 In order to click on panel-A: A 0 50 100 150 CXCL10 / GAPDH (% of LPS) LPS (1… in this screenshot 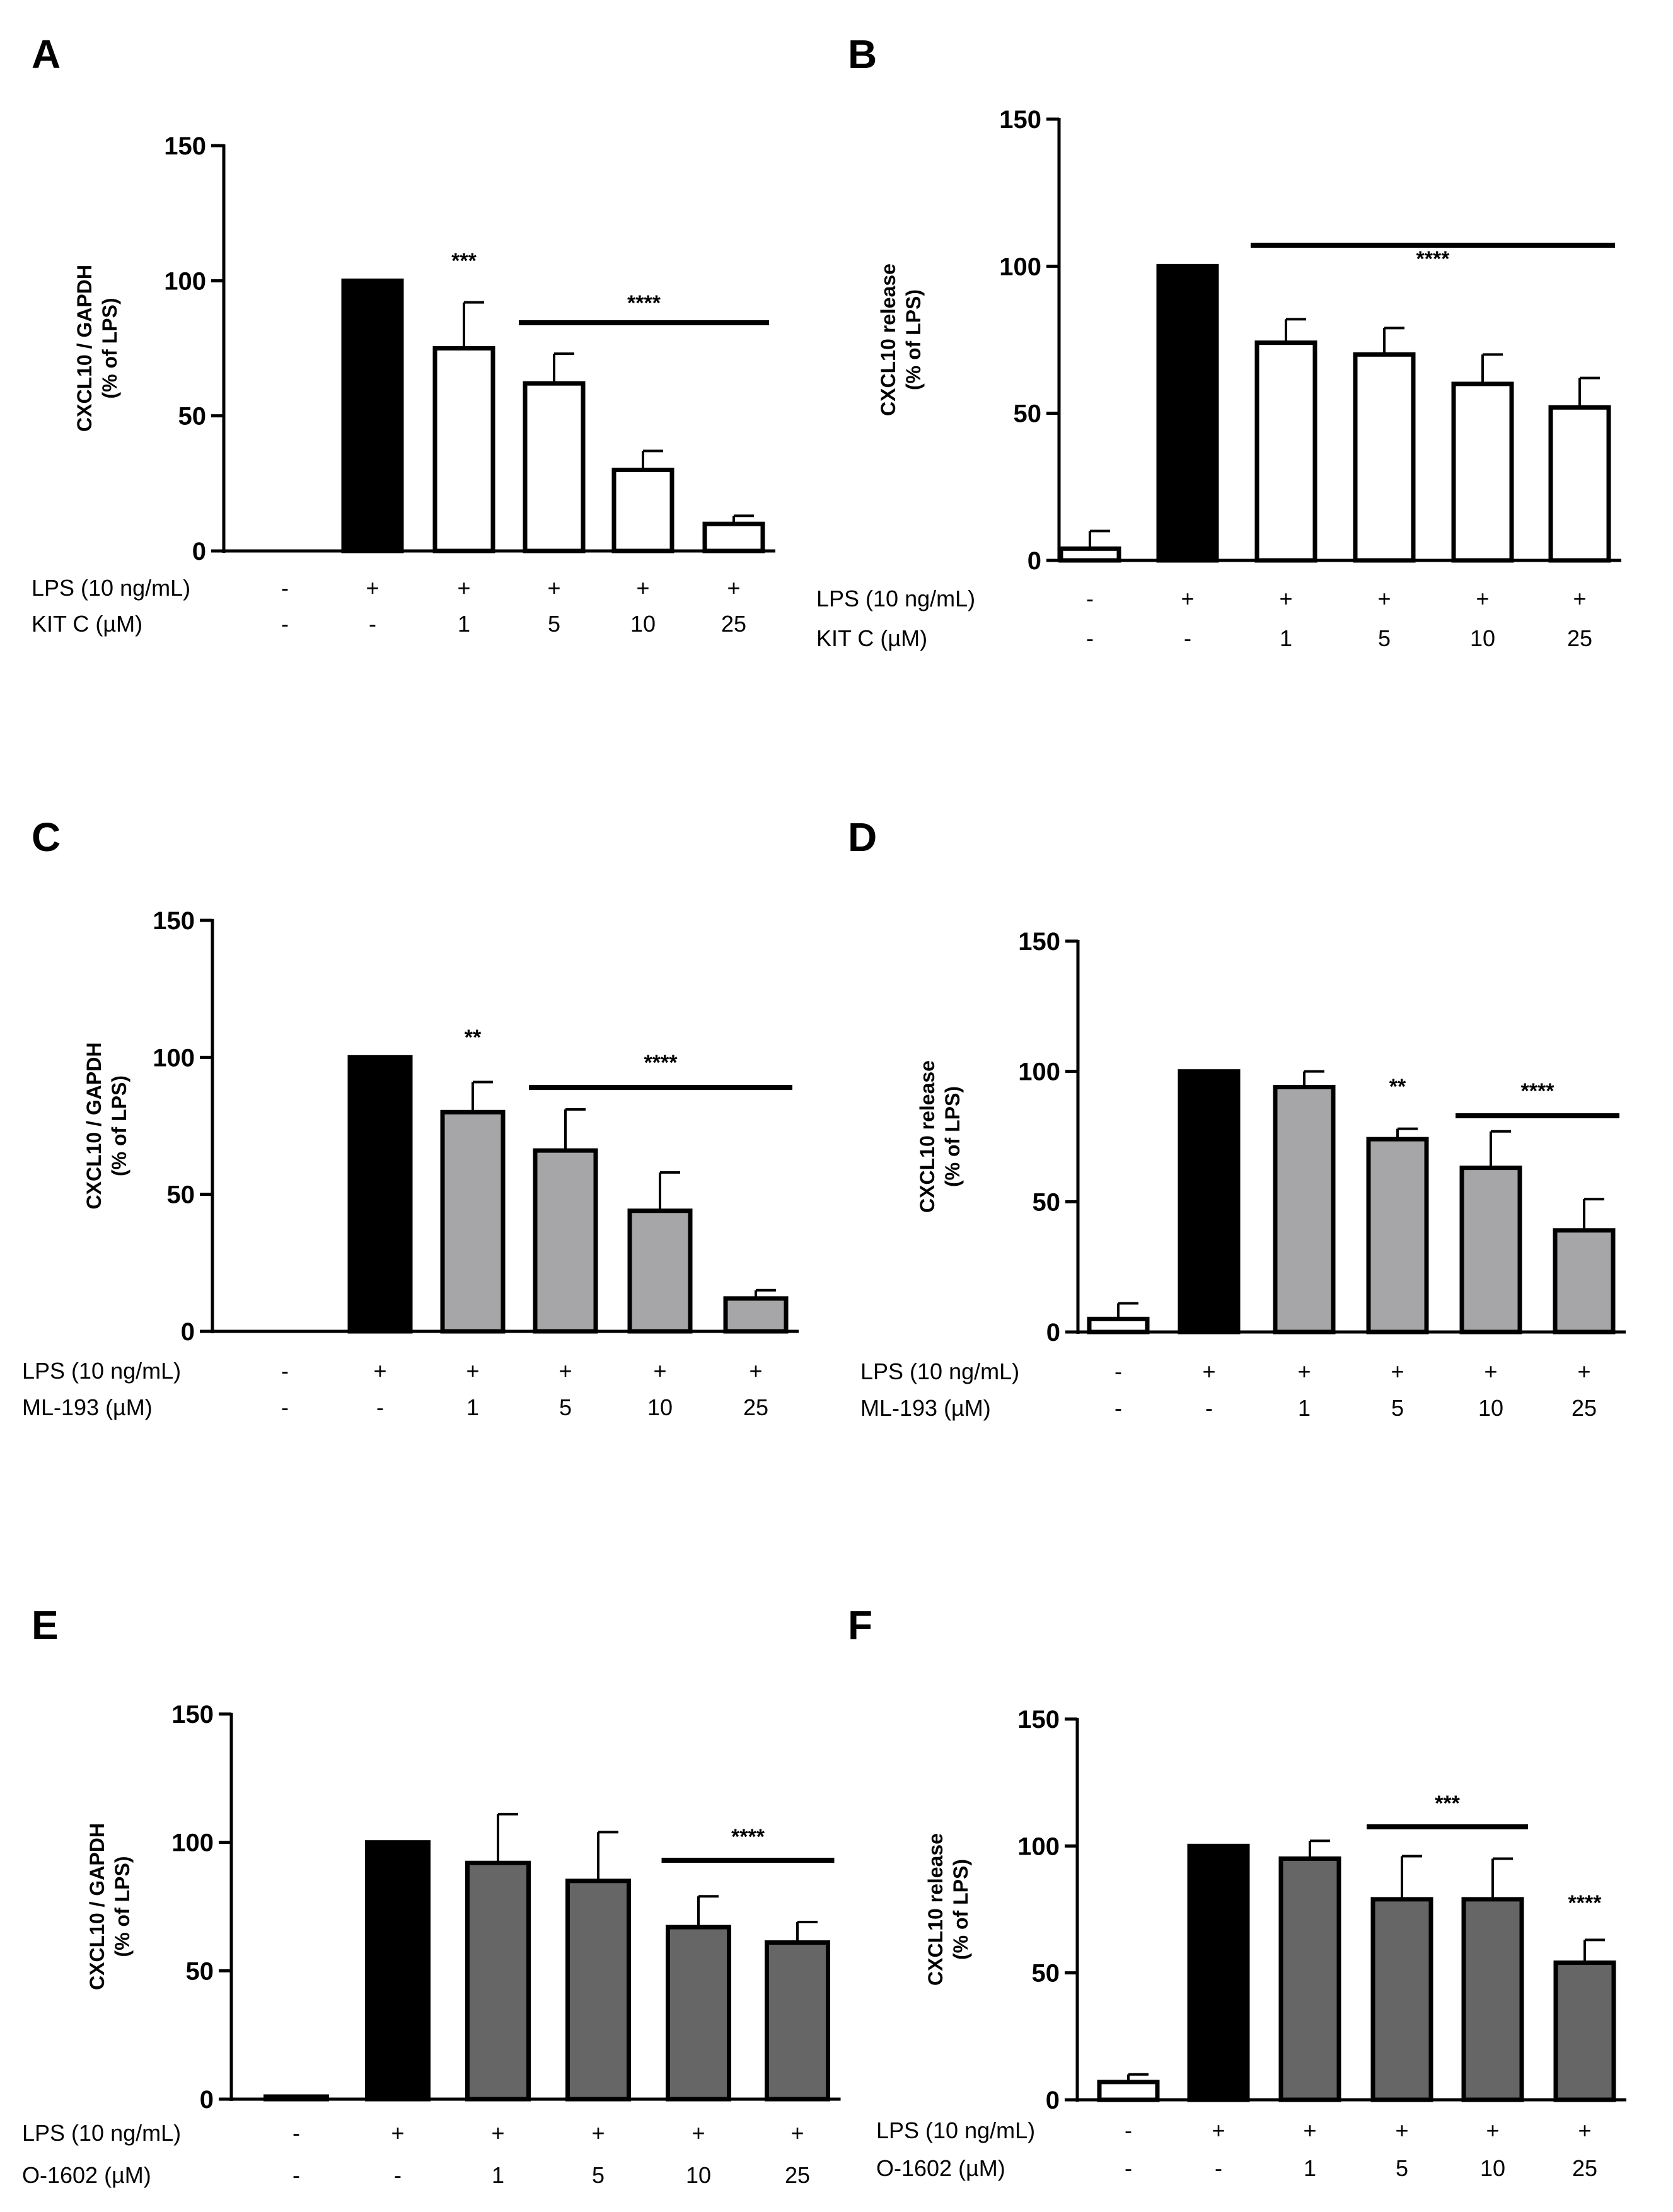, I will do `click(404, 334)`.